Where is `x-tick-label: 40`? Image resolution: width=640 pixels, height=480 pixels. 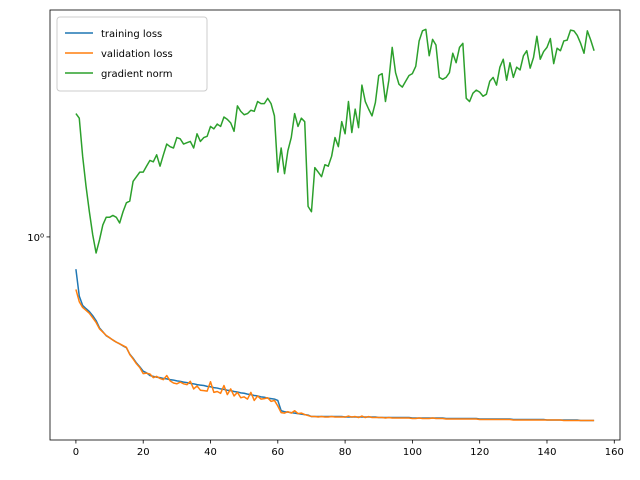
x-tick-label: 40 is located at coordinates (210, 452).